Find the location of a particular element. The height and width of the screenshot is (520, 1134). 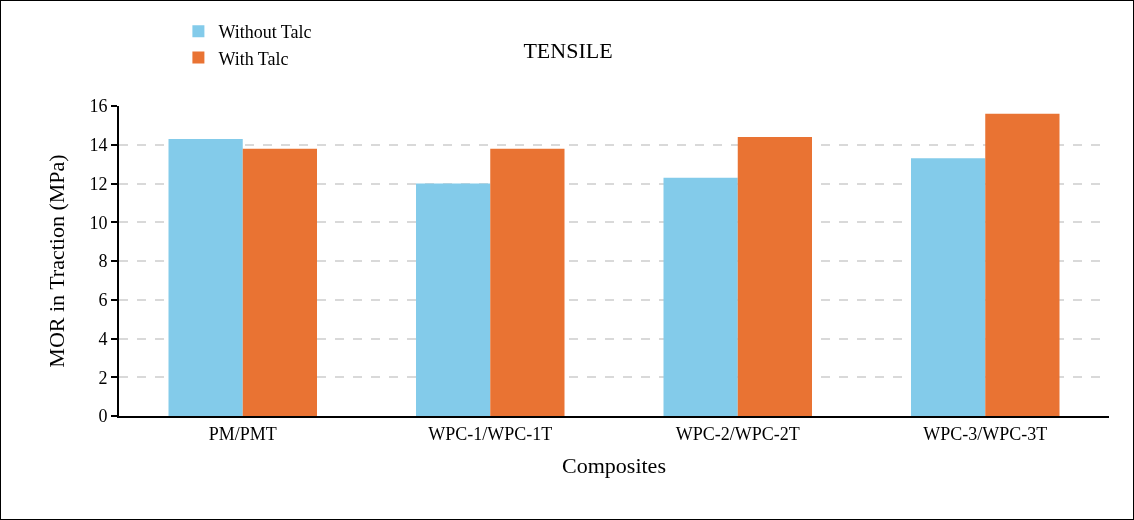

x-tick-label: WPC-1/WPC-1T is located at coordinates (490, 433).